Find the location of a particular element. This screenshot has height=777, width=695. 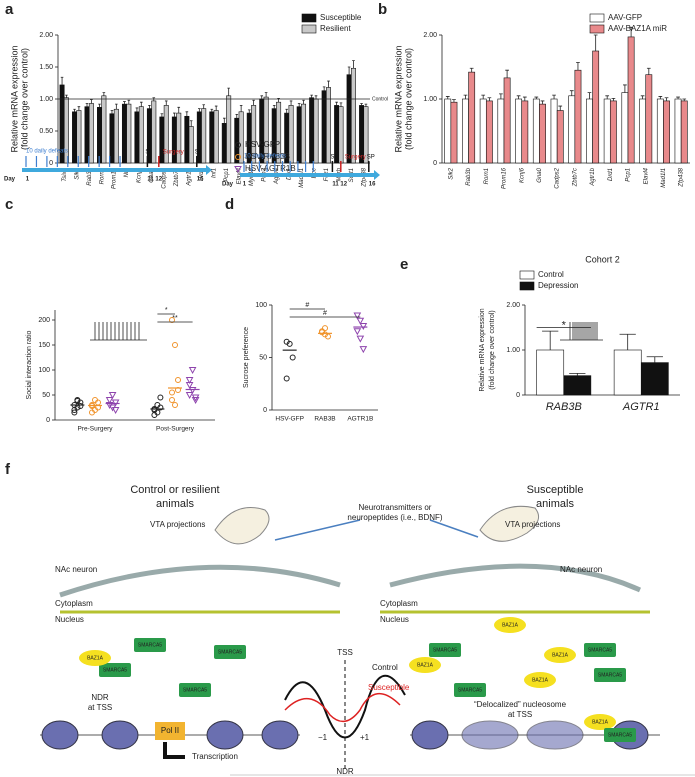

y-tick-label: 200 is located at coordinates (44, 320).